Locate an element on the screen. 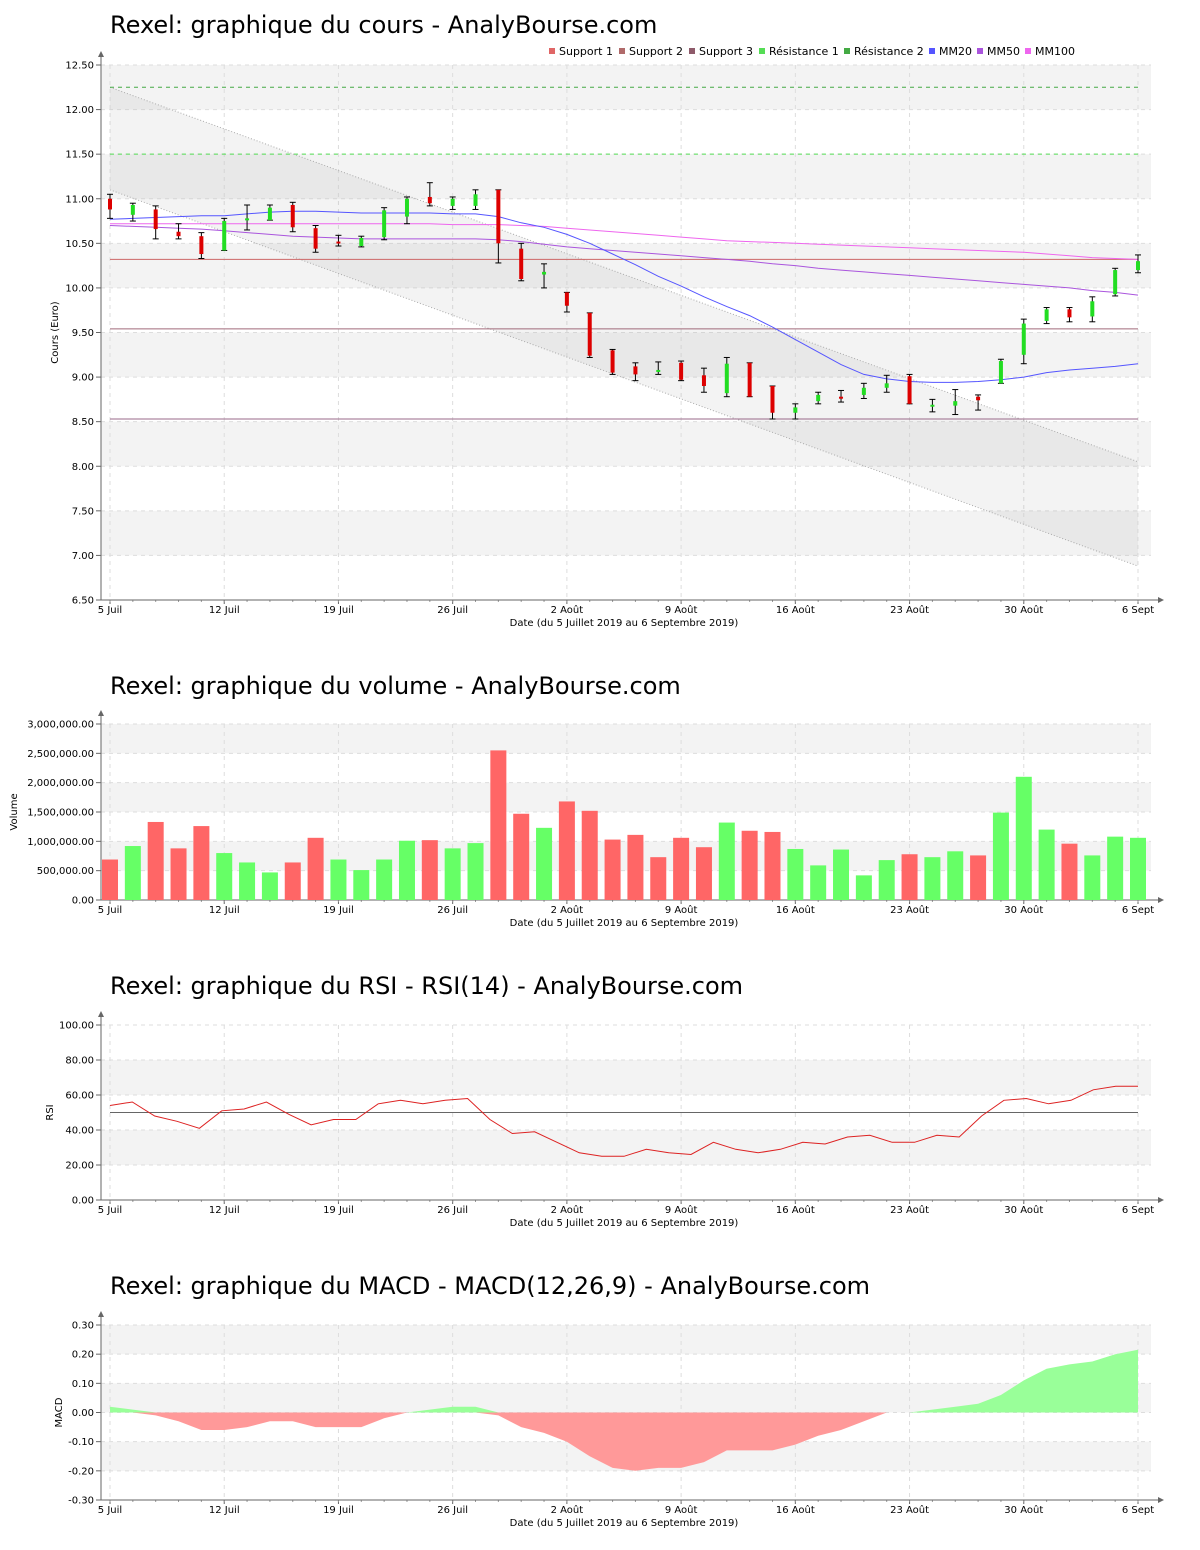 The height and width of the screenshot is (1550, 1200). y-axis-label: Volume is located at coordinates (14, 811).